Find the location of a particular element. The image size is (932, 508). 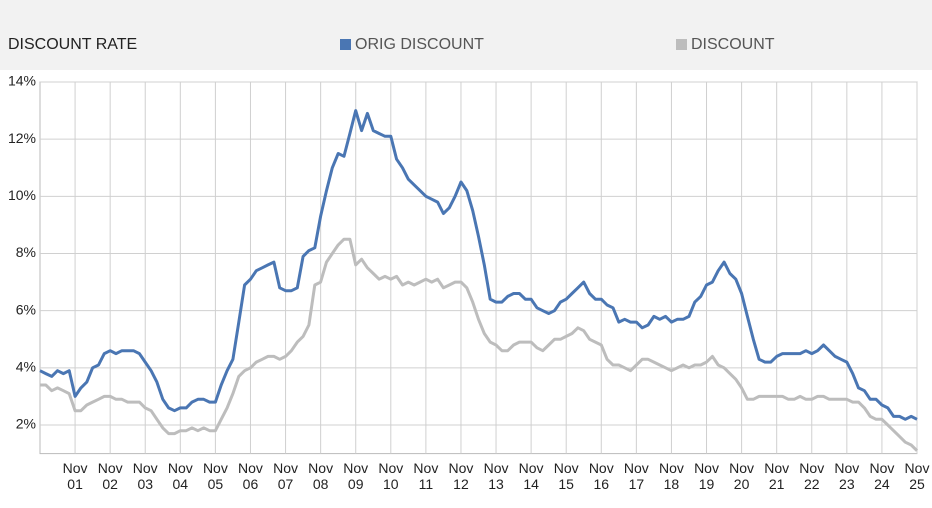

x-tick-label: Nov 18 is located at coordinates (671, 476).